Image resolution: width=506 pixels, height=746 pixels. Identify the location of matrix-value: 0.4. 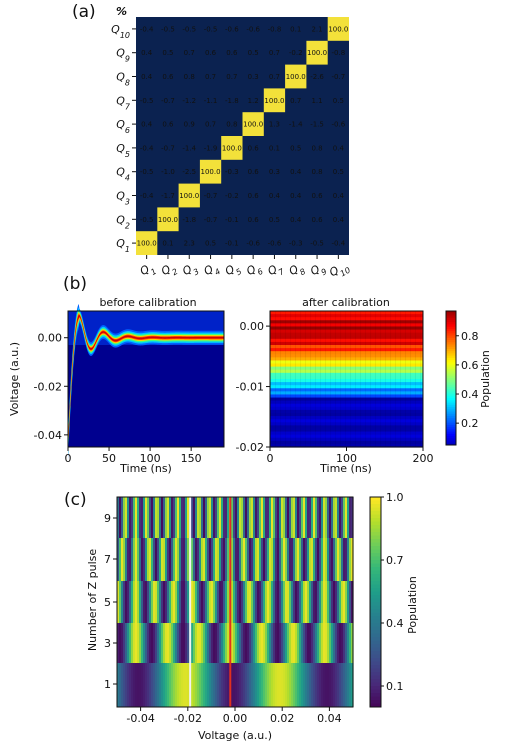
(296, 220).